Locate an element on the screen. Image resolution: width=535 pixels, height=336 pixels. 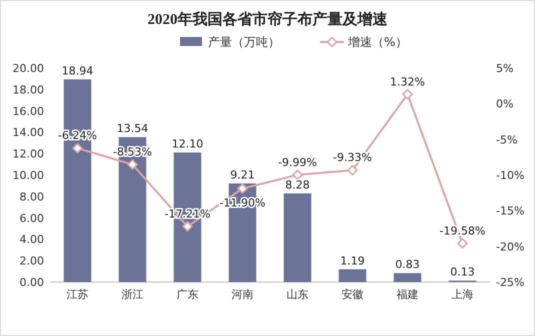
y-tick-label: 8.00 is located at coordinates (32, 197).